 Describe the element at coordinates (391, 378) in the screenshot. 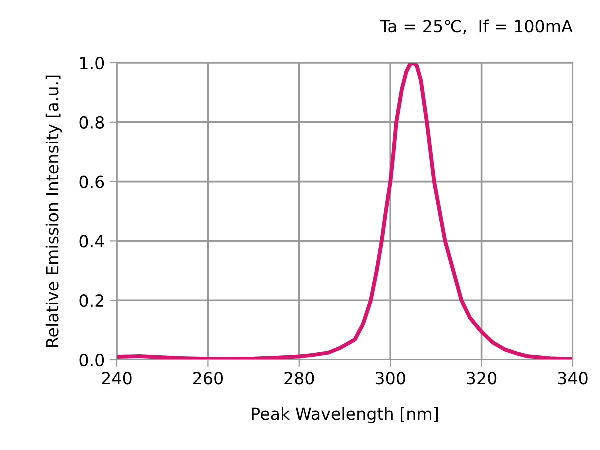

I see `x-tick-label: 300` at that location.